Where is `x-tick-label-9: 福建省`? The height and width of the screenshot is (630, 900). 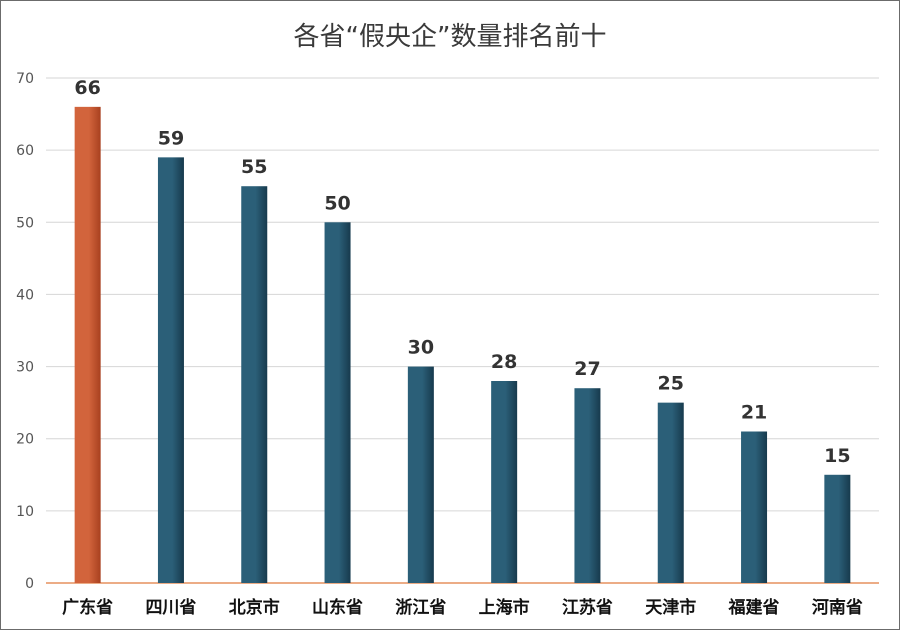 x-tick-label-9: 福建省 is located at coordinates (754, 607).